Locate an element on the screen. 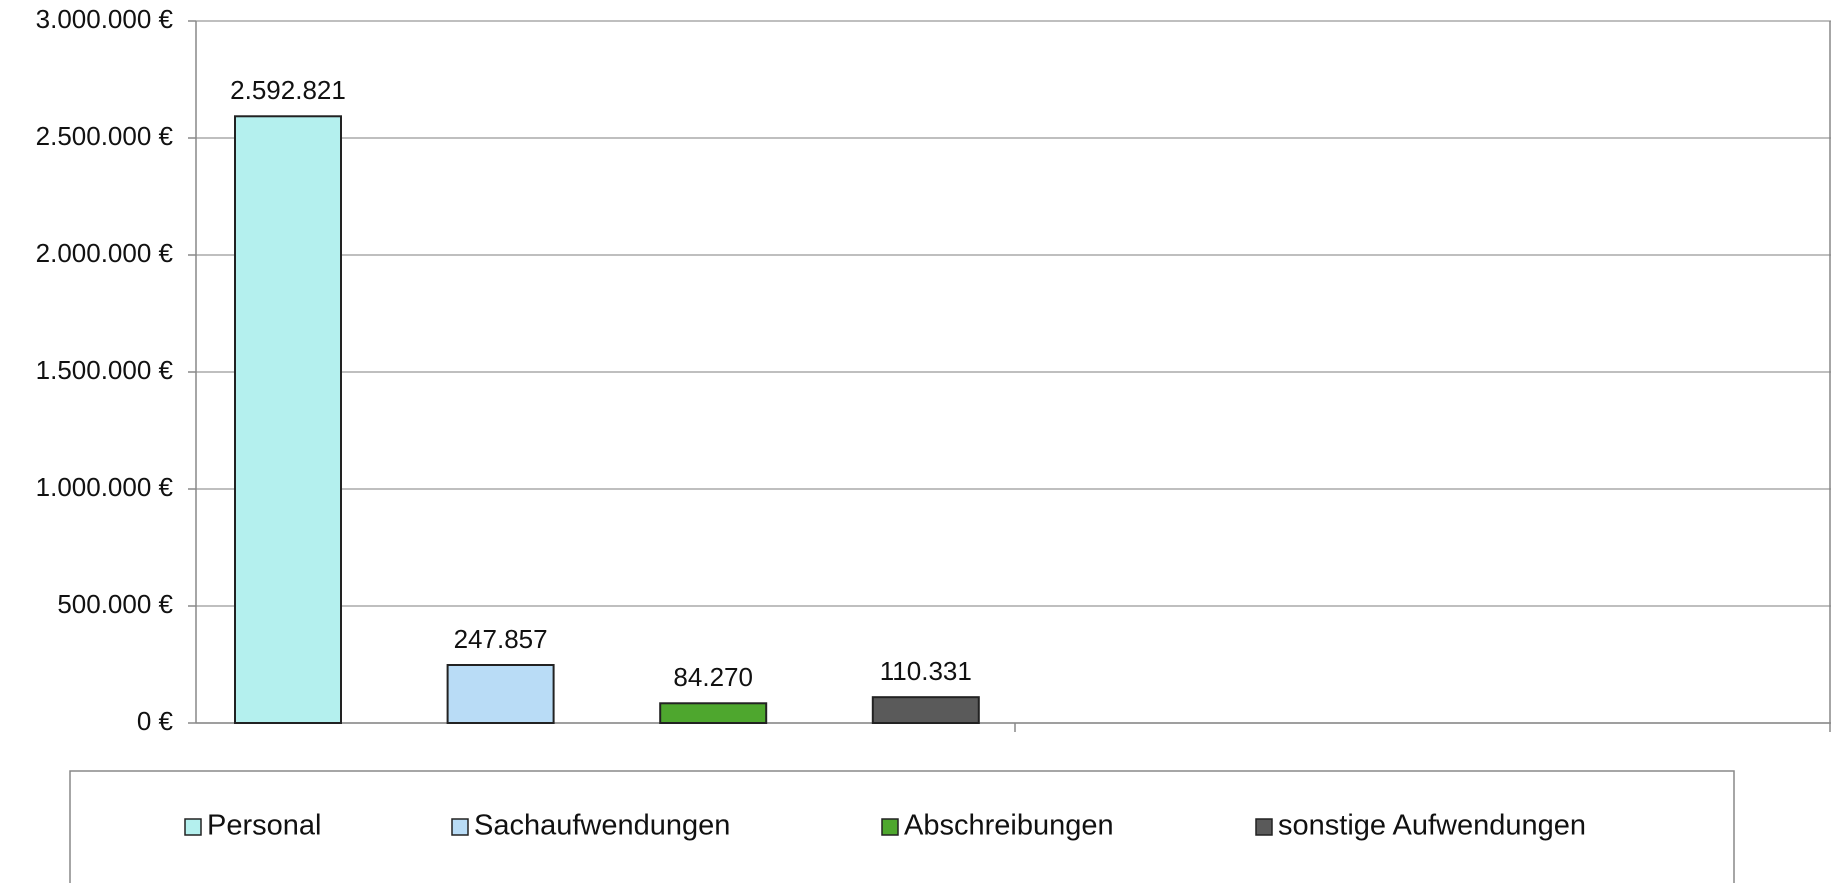  legend-box is located at coordinates (902, 826).